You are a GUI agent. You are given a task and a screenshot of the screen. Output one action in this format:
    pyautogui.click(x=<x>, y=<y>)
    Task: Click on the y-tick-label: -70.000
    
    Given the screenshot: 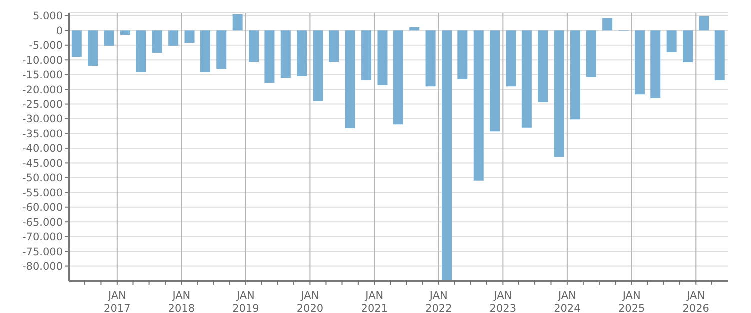 What is the action you would take?
    pyautogui.click(x=42, y=238)
    